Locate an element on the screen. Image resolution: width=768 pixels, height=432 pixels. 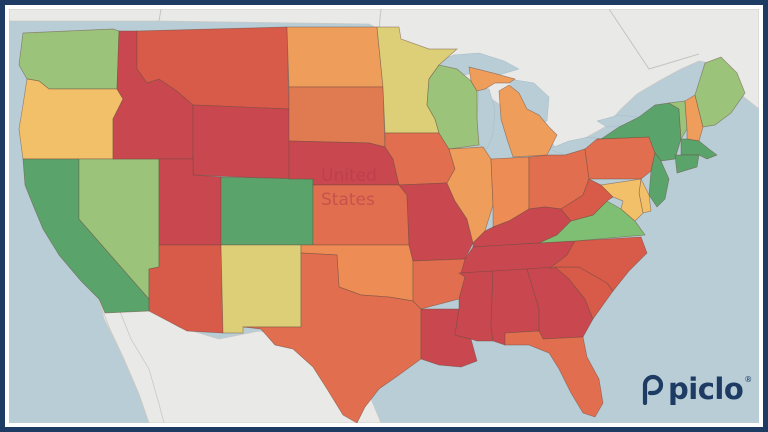
state-north-dakota is located at coordinates (335, 57).